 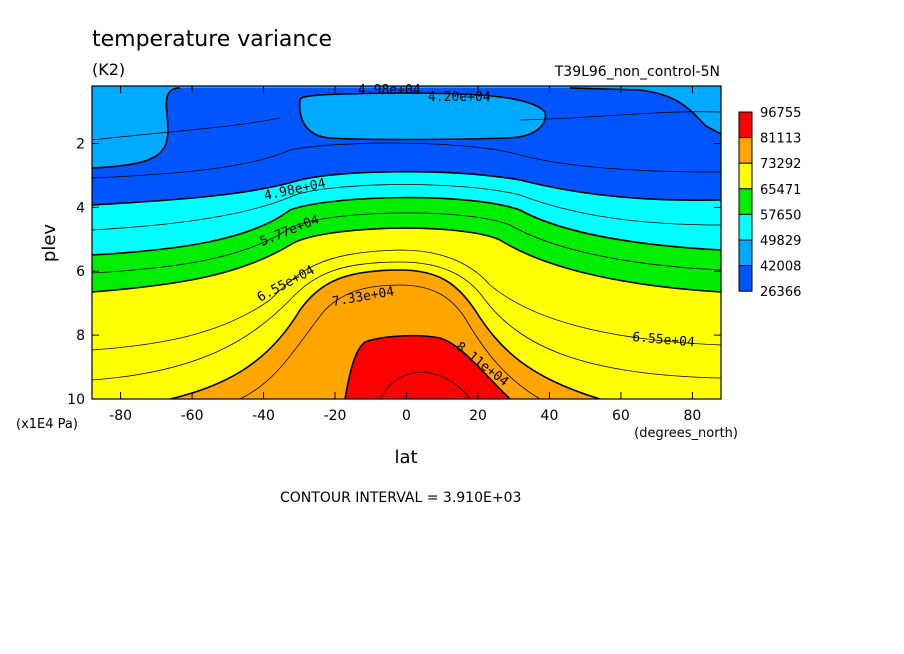 What do you see at coordinates (780, 292) in the screenshot?
I see `colorbar-level-label: 26366` at bounding box center [780, 292].